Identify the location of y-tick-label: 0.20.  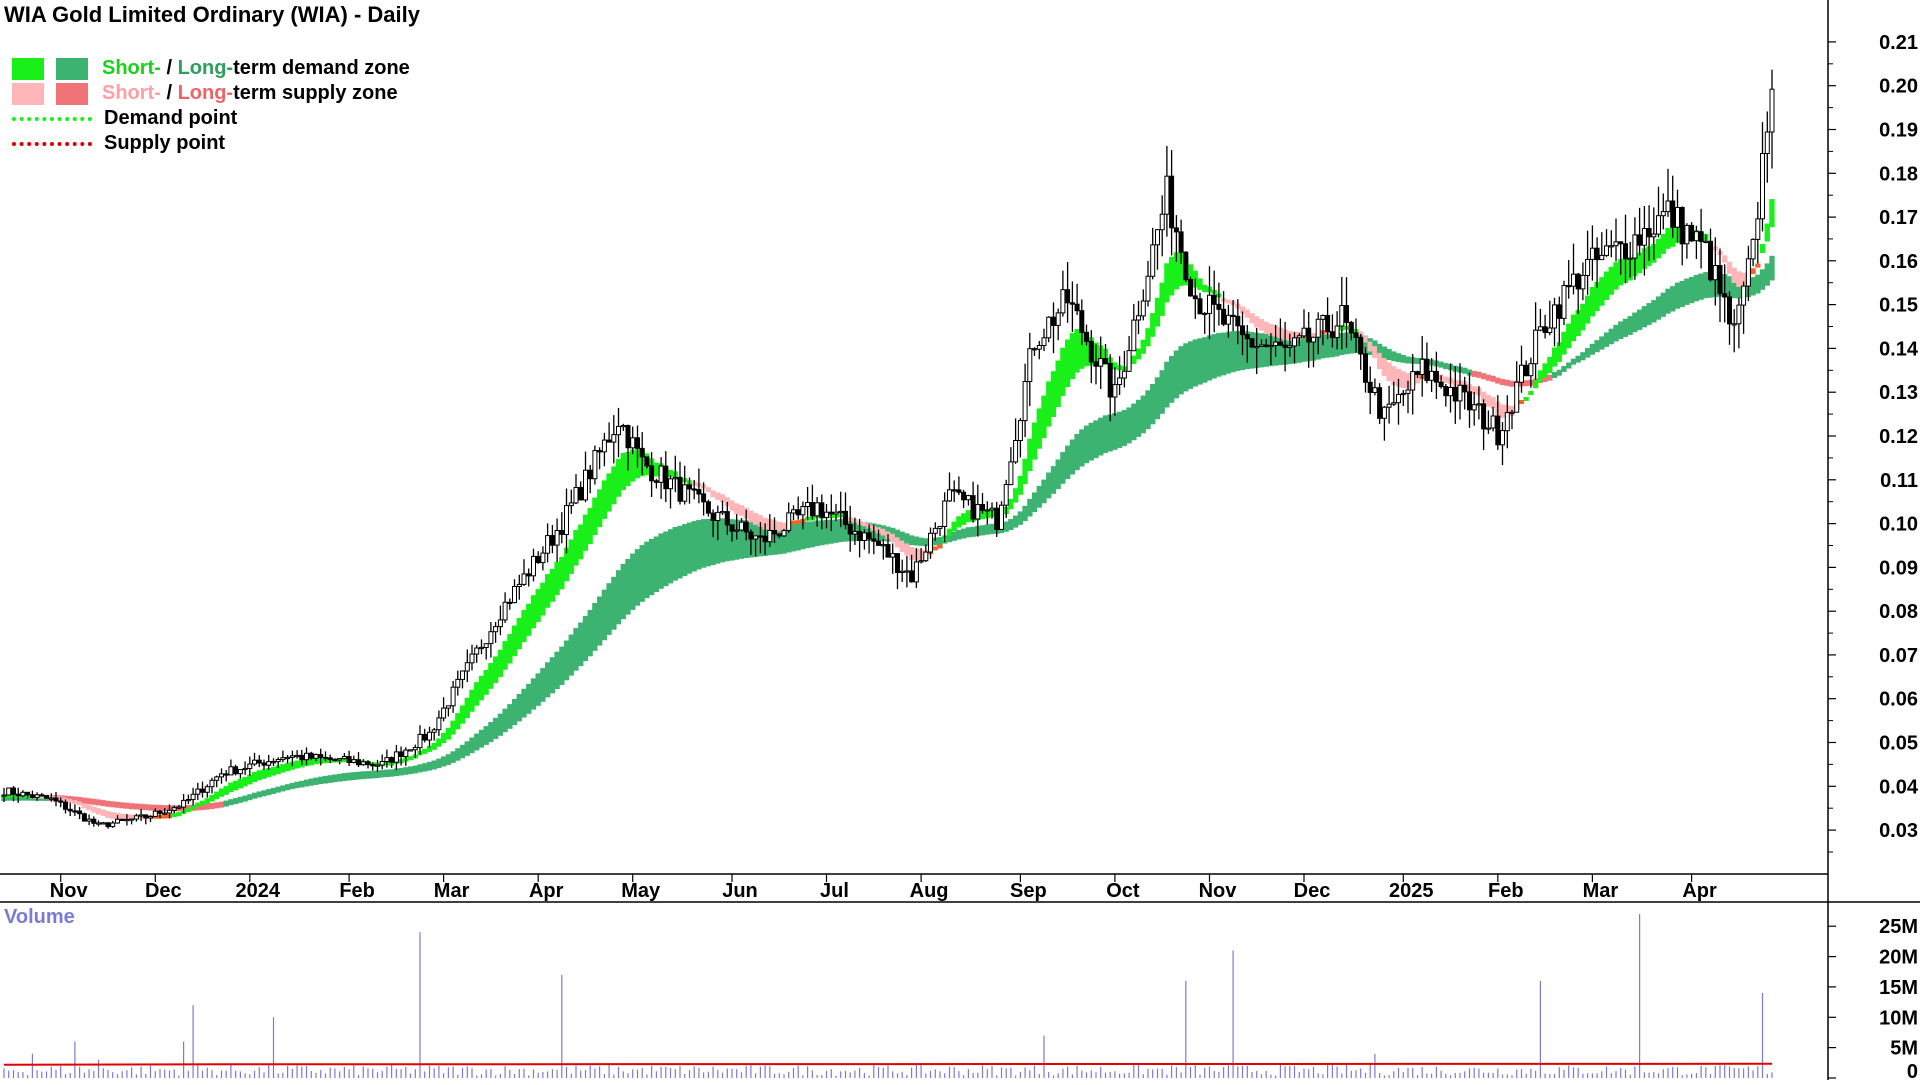
(1898, 87).